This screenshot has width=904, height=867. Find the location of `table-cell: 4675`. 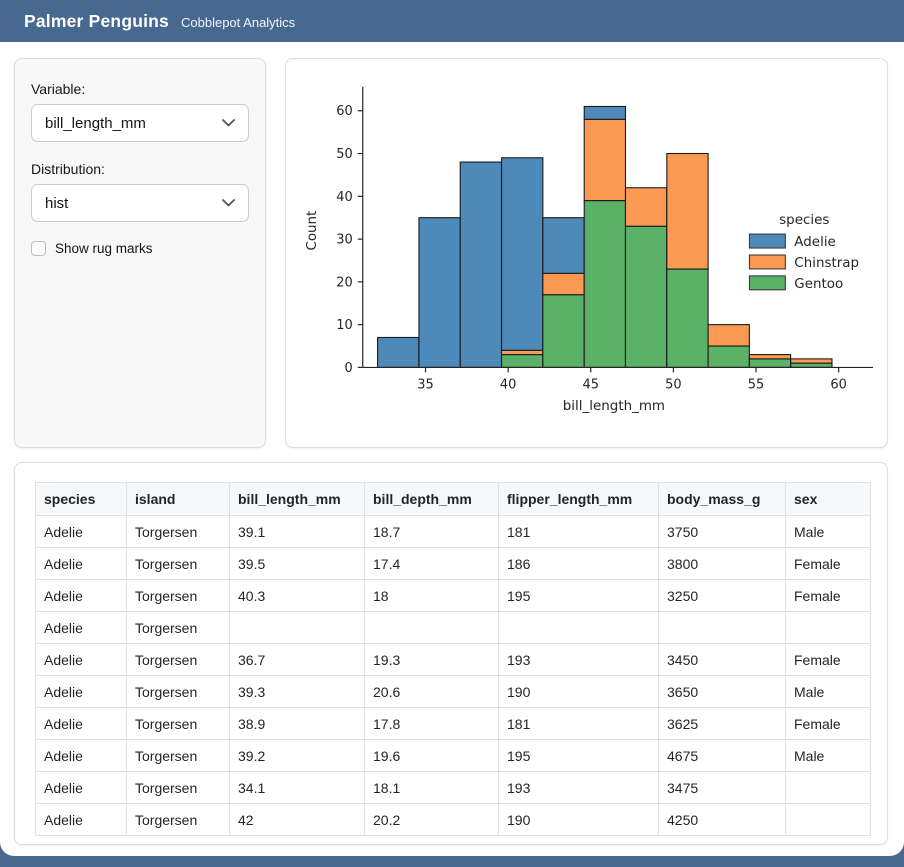

table-cell: 4675 is located at coordinates (722, 755).